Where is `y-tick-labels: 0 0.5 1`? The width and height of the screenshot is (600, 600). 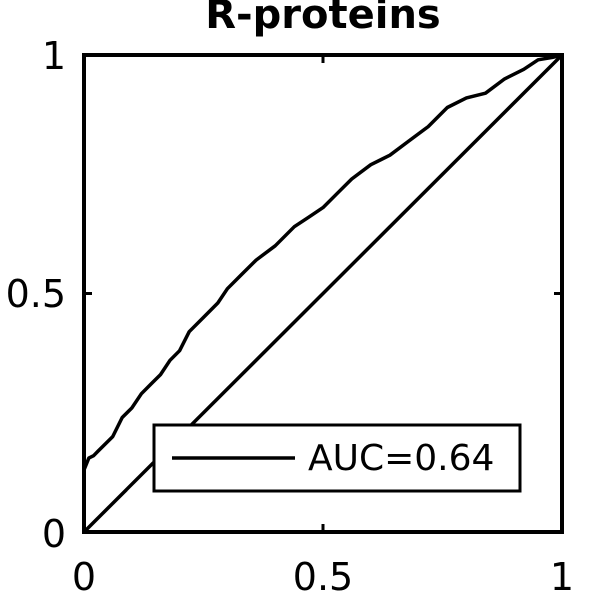 y-tick-labels: 0 0.5 1 is located at coordinates (36, 295).